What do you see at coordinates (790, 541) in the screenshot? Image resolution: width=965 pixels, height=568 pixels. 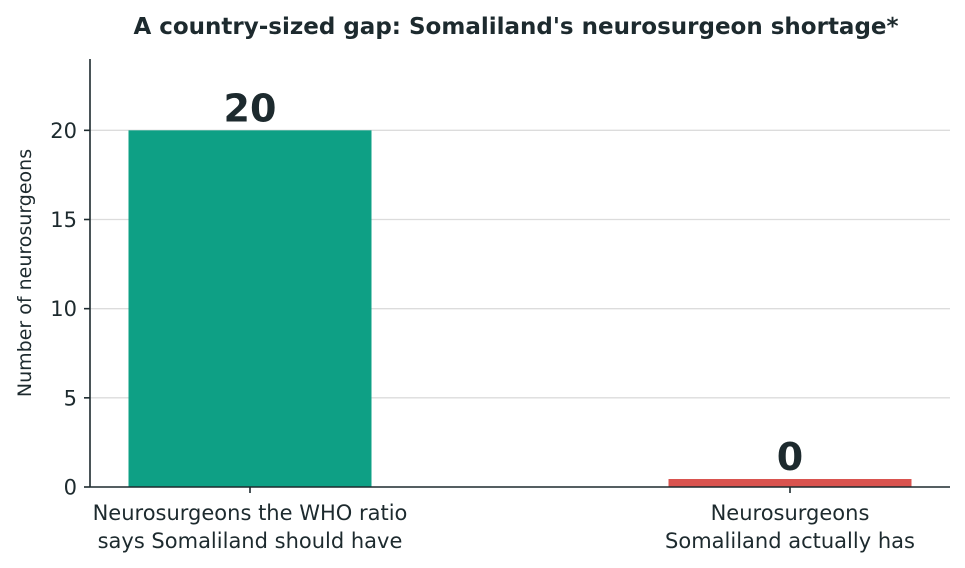 I see `x-tick-label: Somaliland actually has` at bounding box center [790, 541].